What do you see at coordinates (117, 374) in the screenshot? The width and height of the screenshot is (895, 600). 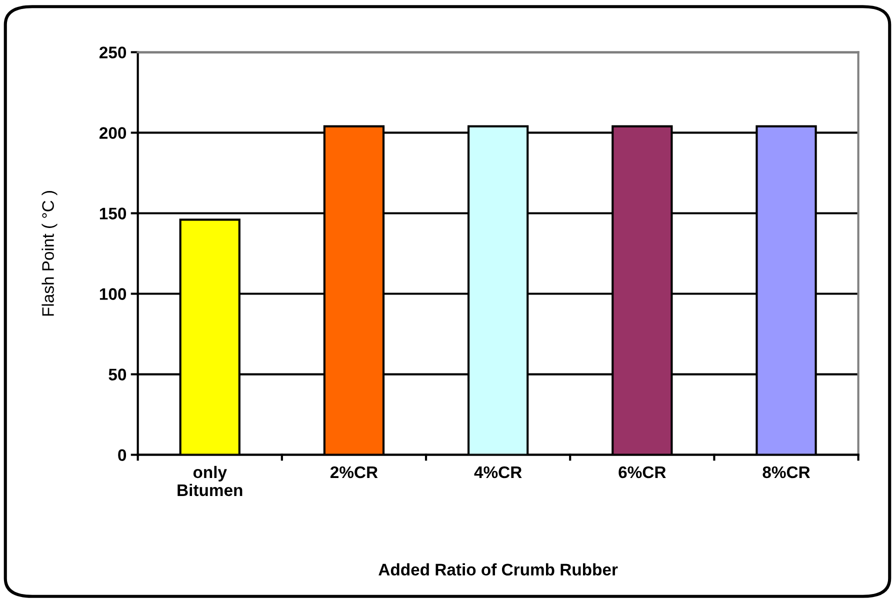 I see `y-tick-label: 50` at bounding box center [117, 374].